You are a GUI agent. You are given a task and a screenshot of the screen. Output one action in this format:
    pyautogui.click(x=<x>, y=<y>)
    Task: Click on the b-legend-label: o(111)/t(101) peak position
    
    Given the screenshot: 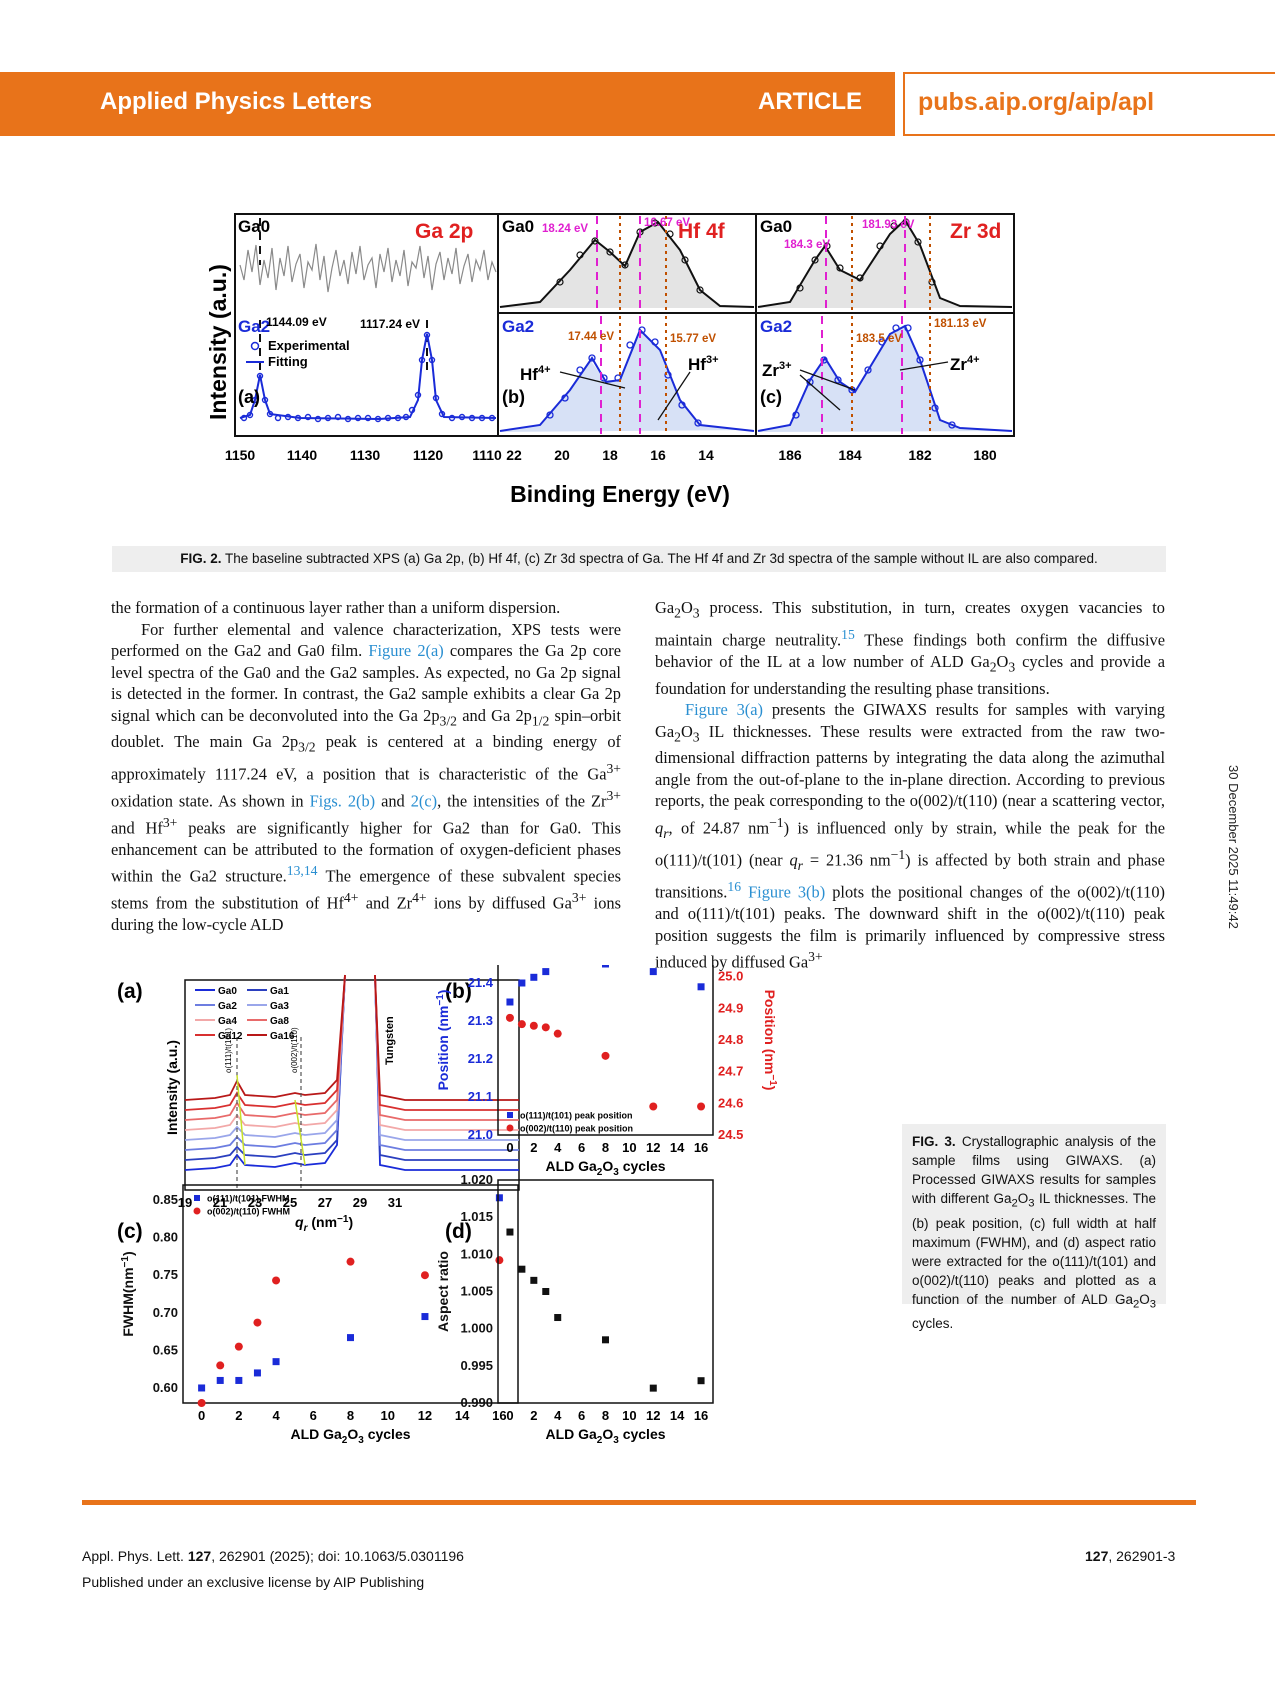 What is the action you would take?
    pyautogui.click(x=576, y=1116)
    